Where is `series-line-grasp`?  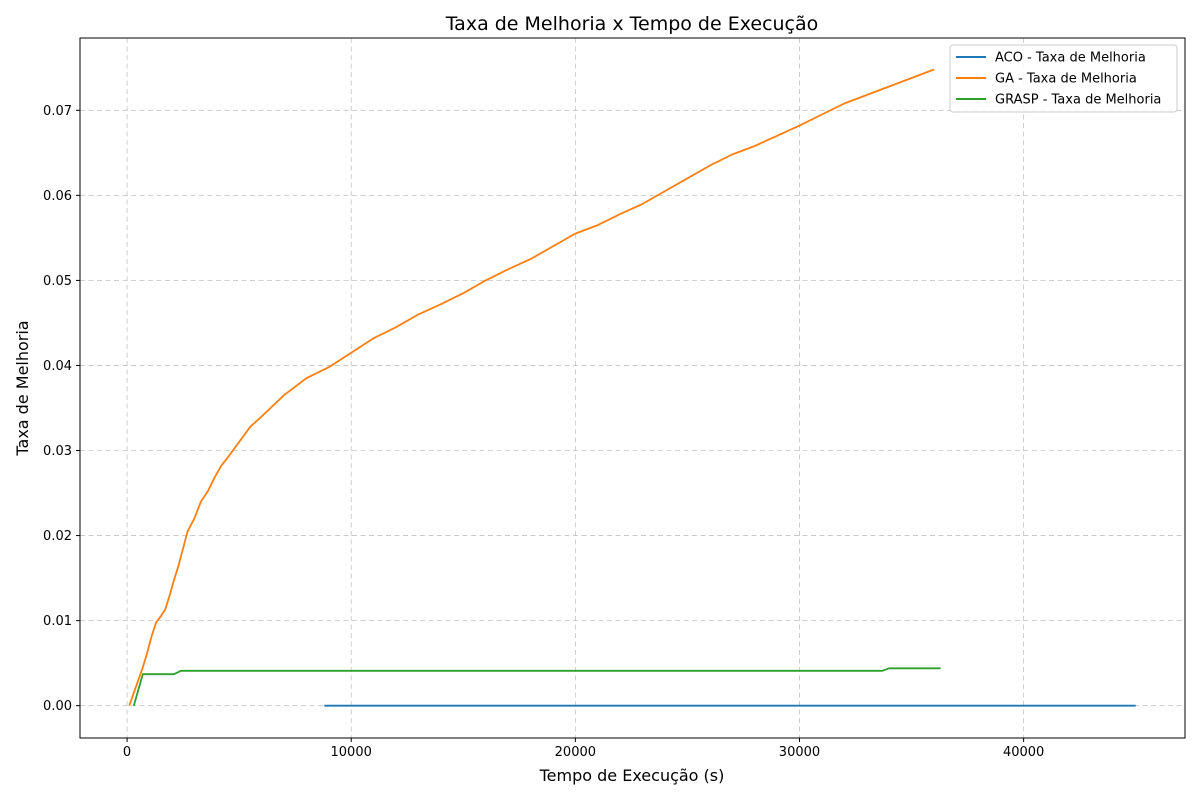
series-line-grasp is located at coordinates (536, 686).